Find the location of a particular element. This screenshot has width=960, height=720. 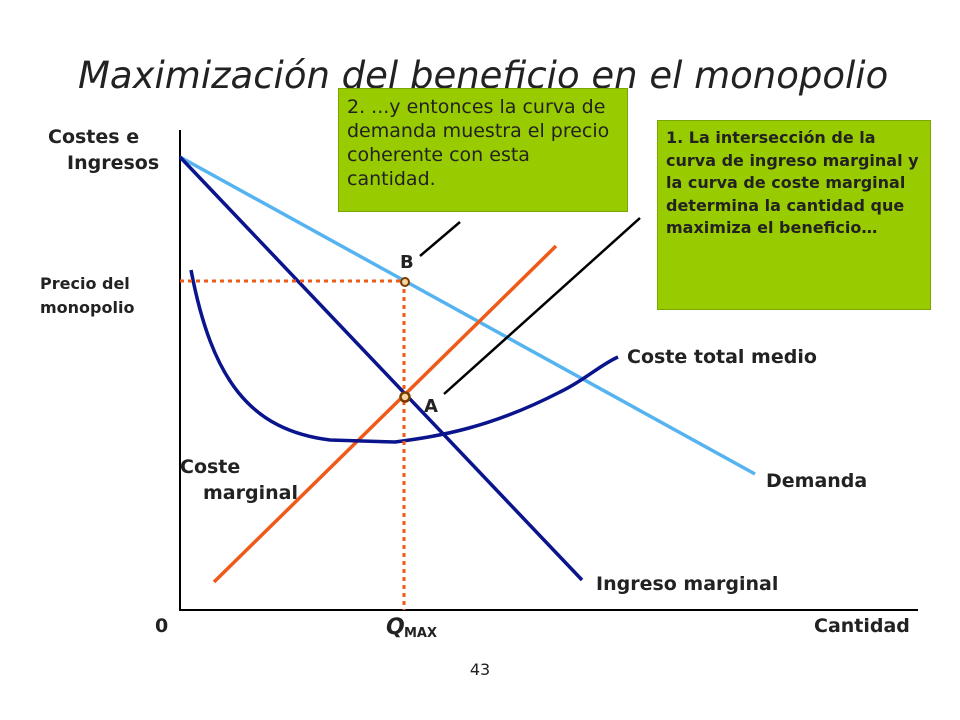

average-total-cost-label: Coste total medio is located at coordinates (722, 357).